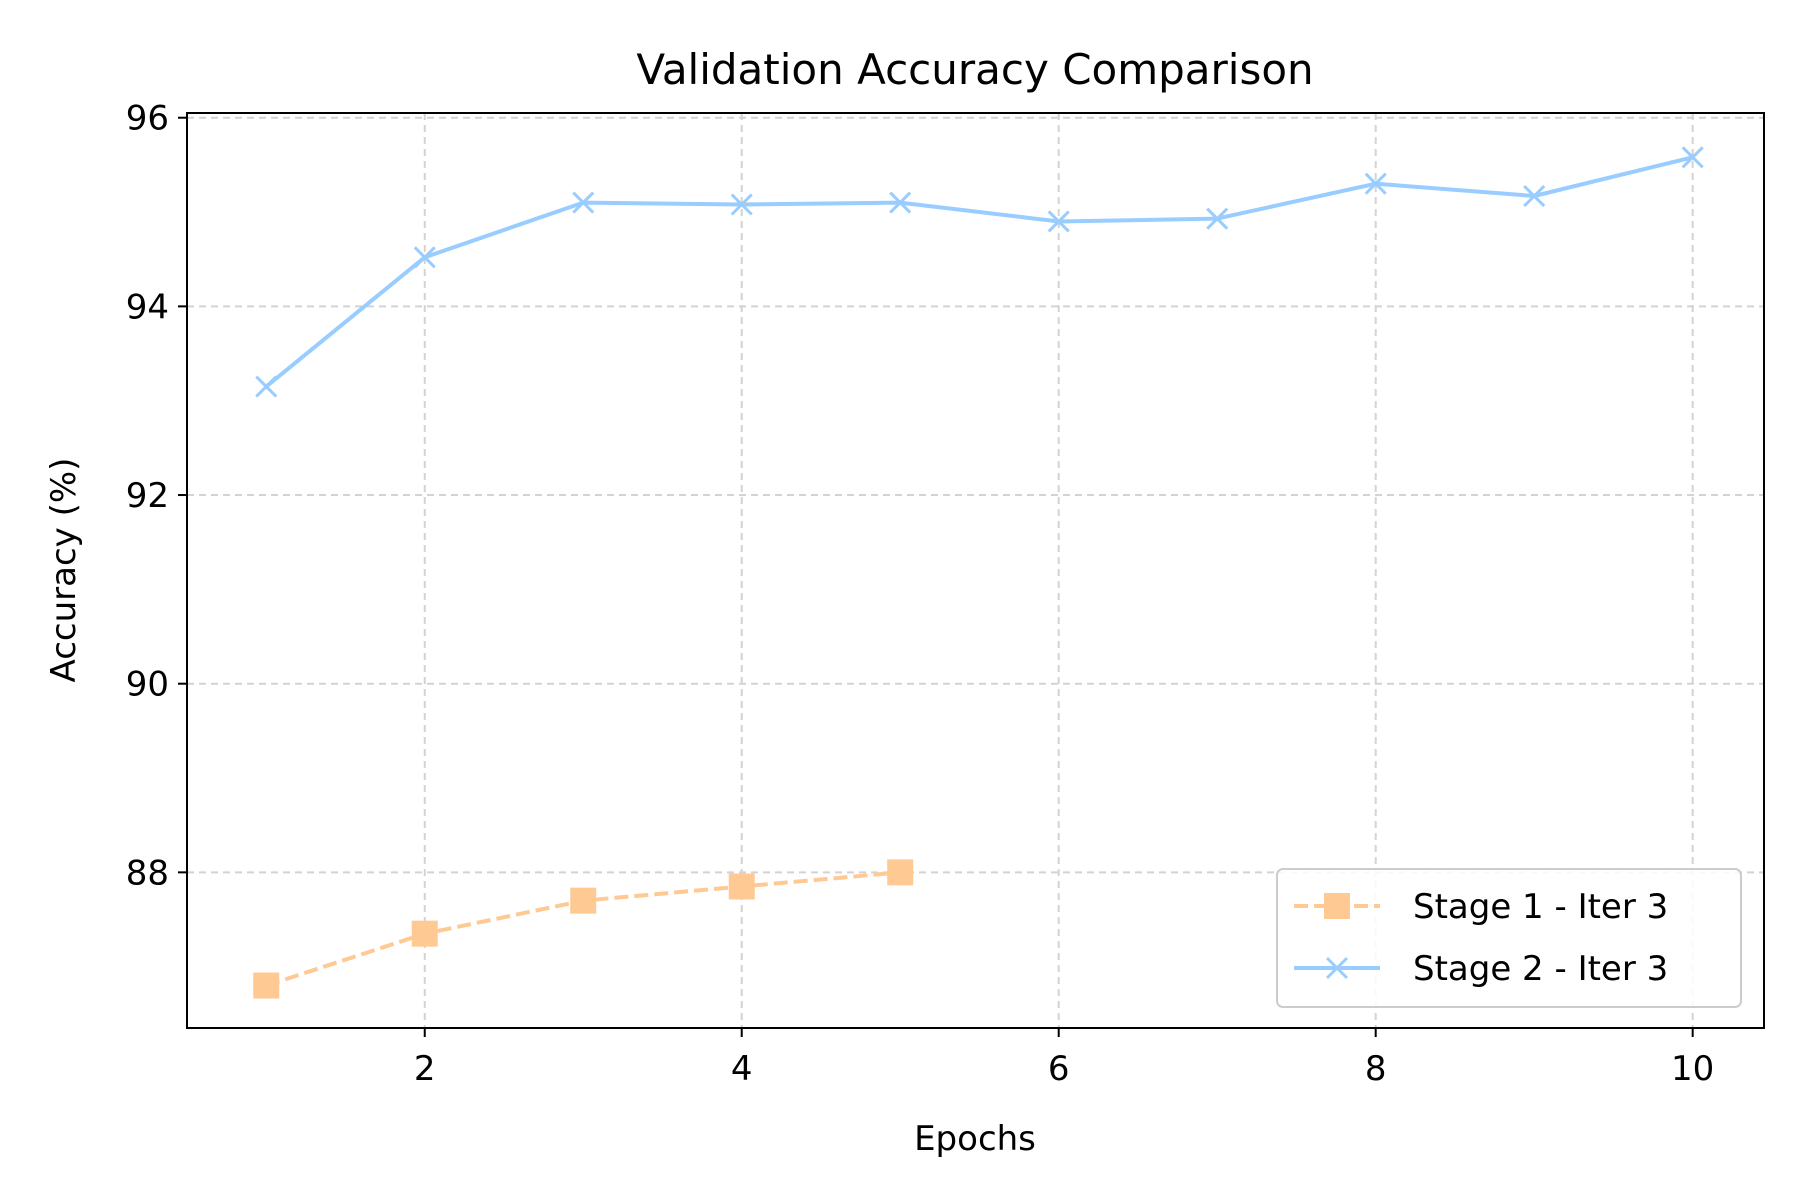  I want to click on x-tick-label: 2, so click(425, 1069).